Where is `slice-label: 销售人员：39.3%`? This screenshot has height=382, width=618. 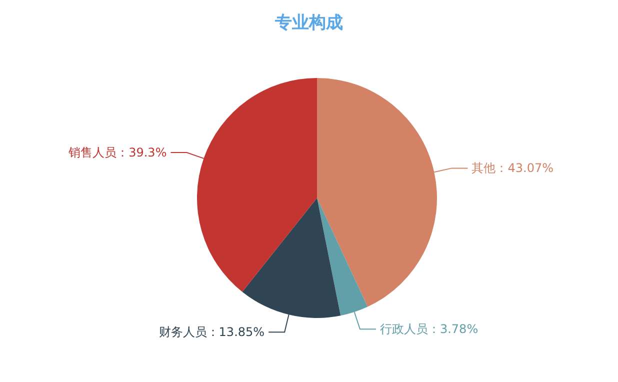
slice-label: 销售人员：39.3% is located at coordinates (117, 152).